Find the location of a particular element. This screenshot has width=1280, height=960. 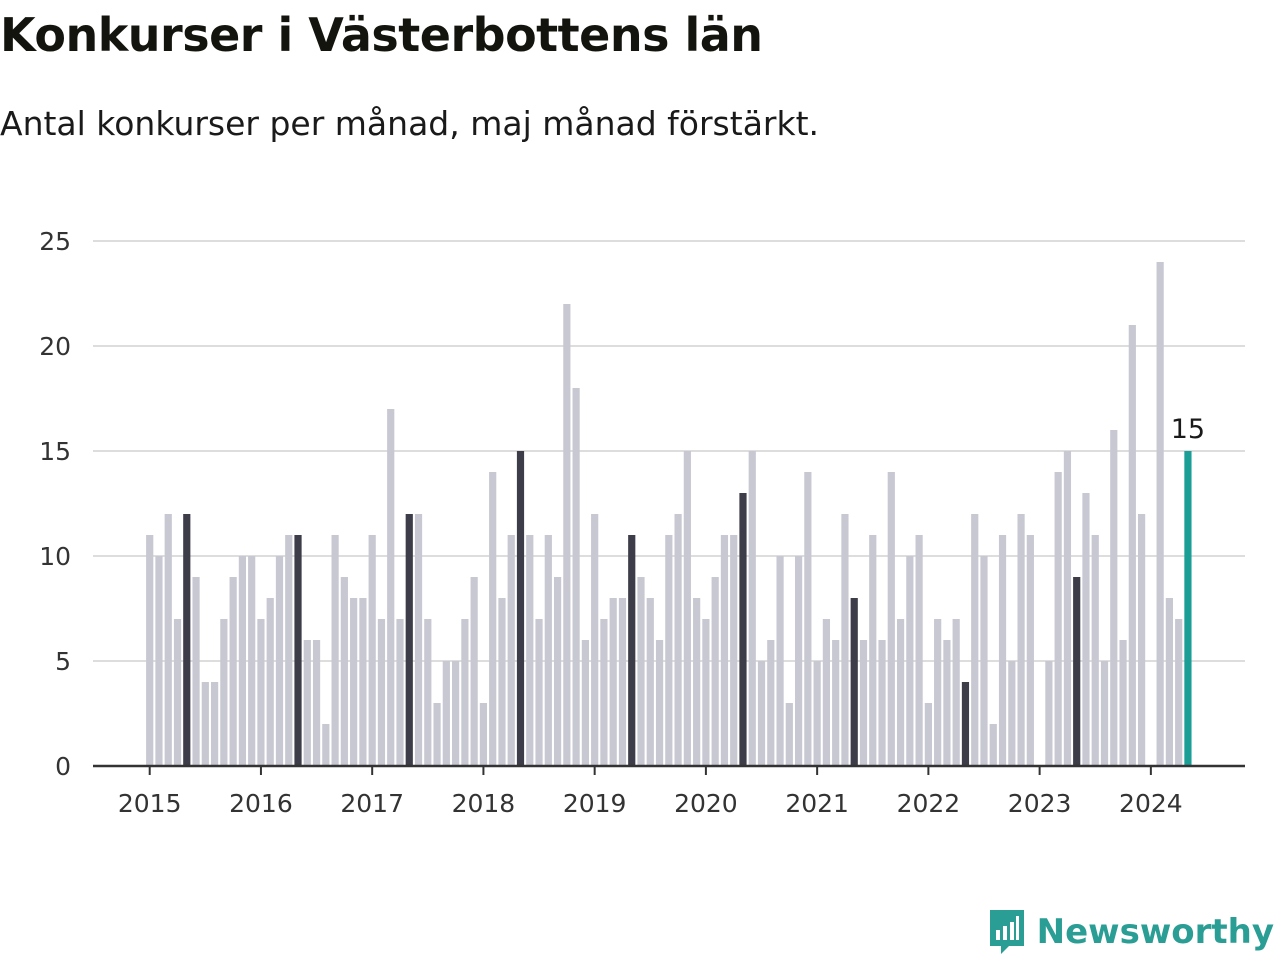

x-tick-label: 2020 is located at coordinates (706, 803).